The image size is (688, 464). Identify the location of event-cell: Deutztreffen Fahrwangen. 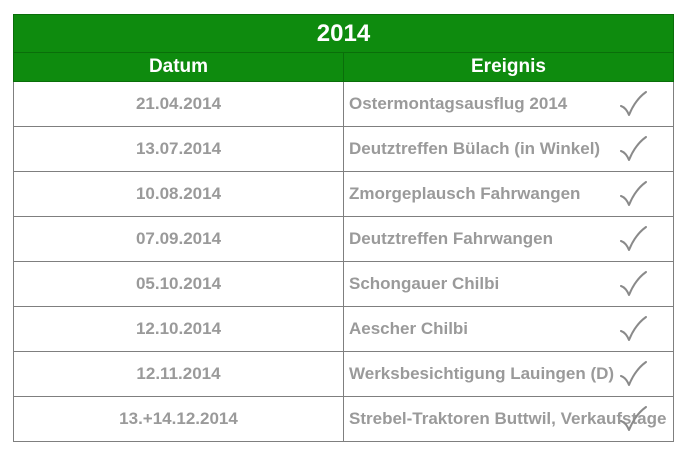
(508, 239).